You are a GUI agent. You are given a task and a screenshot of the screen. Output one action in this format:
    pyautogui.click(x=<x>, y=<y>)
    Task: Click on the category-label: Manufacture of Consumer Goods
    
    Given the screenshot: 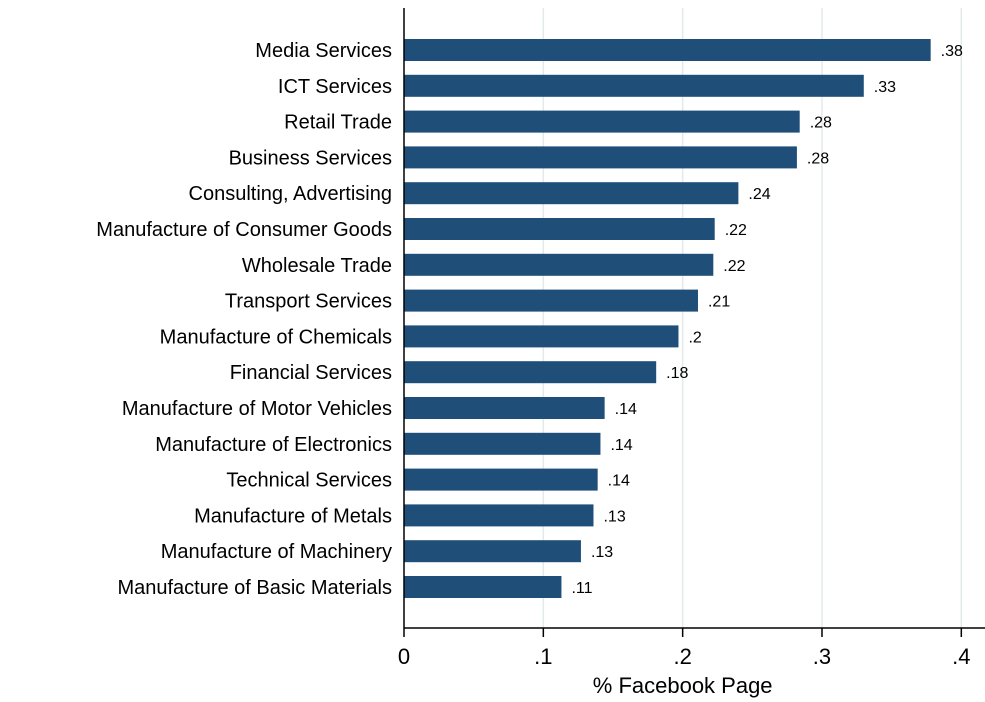 What is the action you would take?
    pyautogui.click(x=244, y=230)
    